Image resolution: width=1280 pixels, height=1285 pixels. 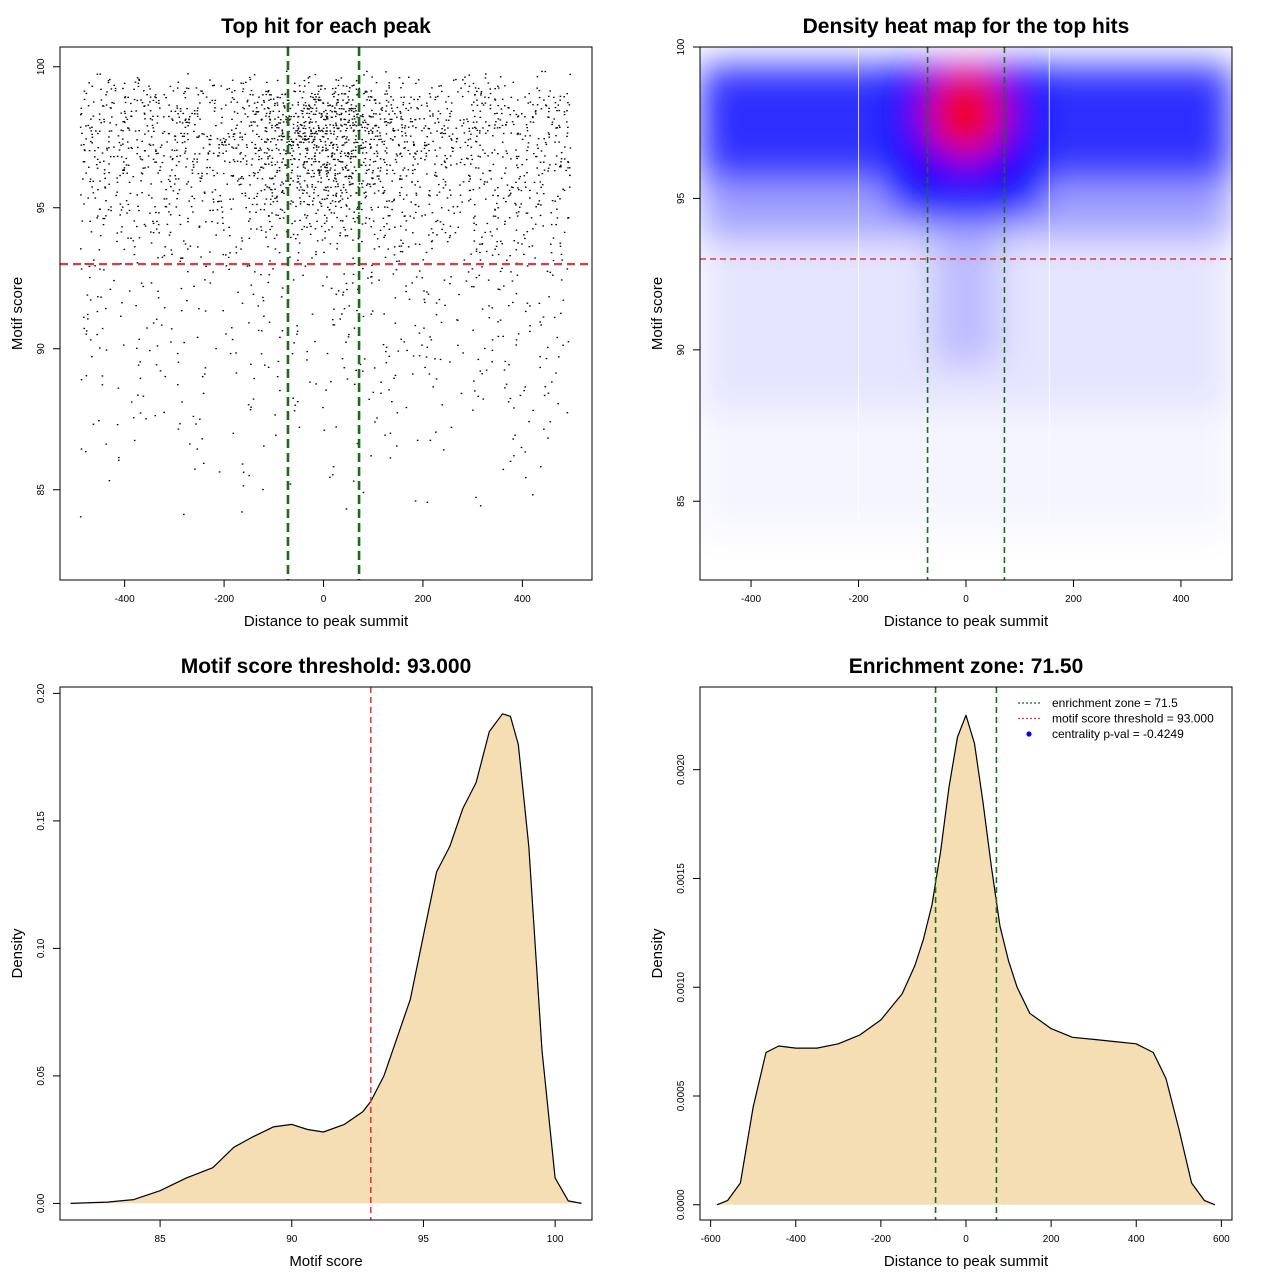 What do you see at coordinates (966, 26) in the screenshot?
I see `chart-title: Density heat map for the top hits` at bounding box center [966, 26].